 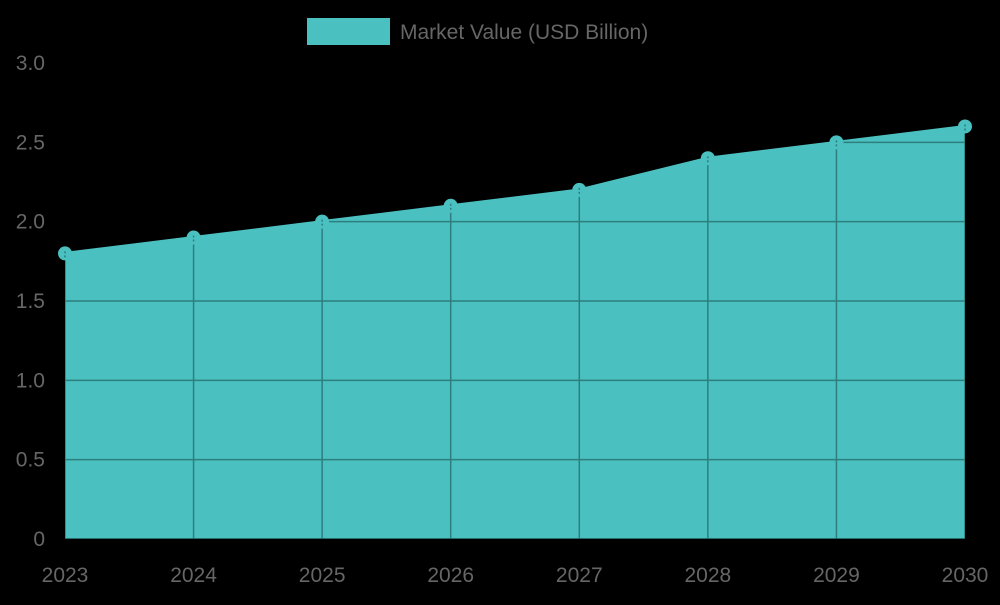 I want to click on x-tick-label: 2028, so click(x=707, y=575).